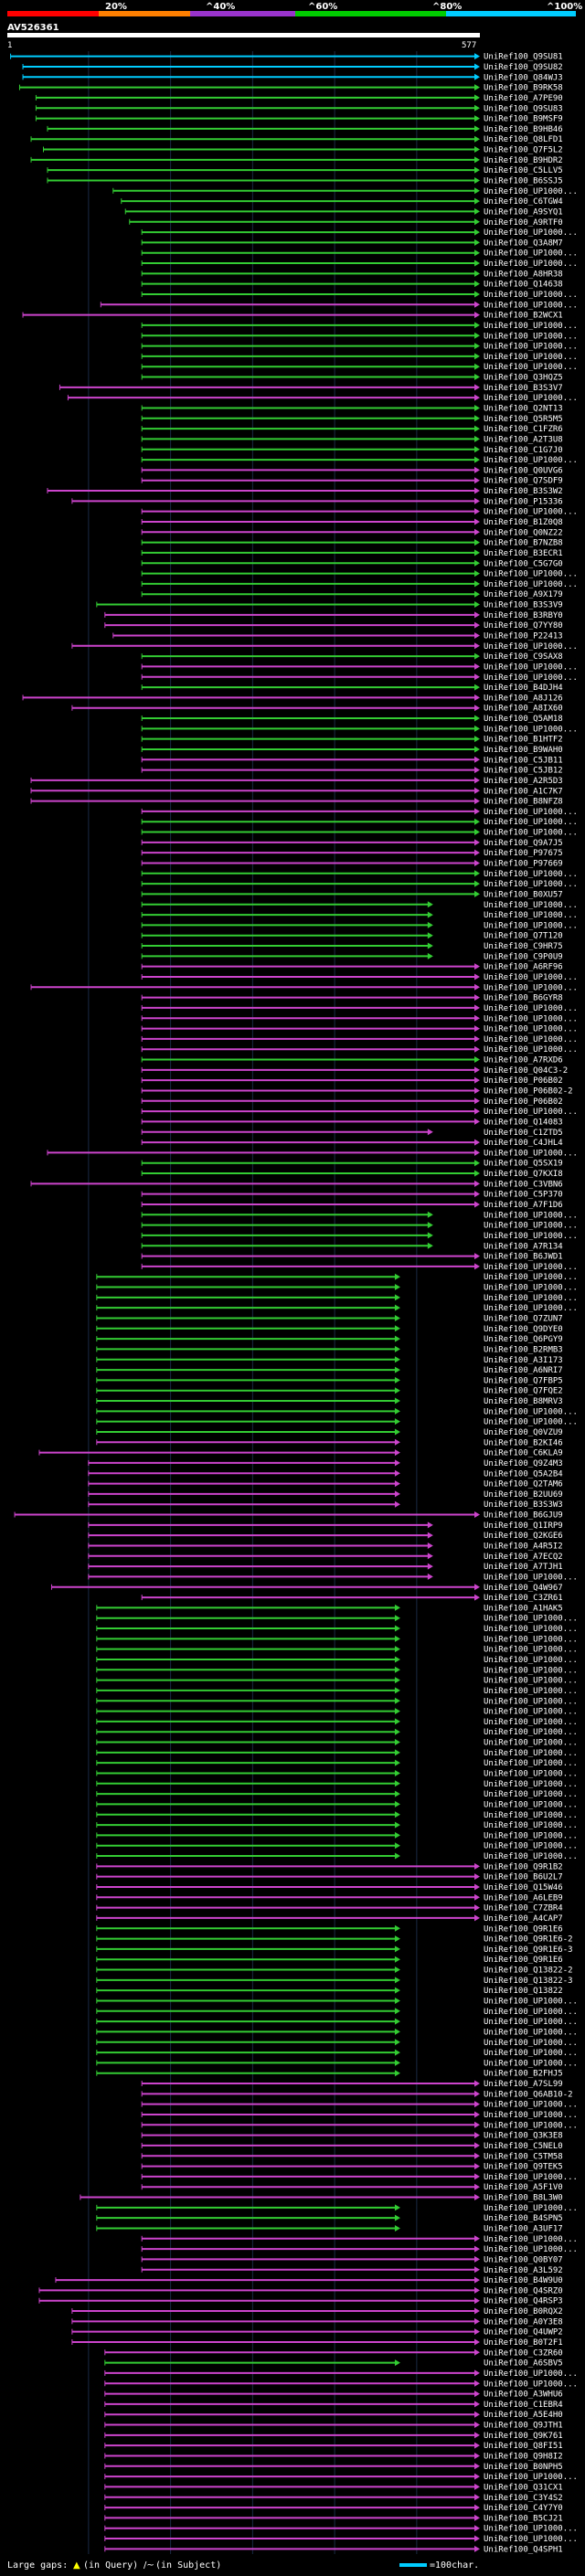 The image size is (585, 2576). I want to click on hit-label: UniRef100_Q7FBP5, so click(523, 1380).